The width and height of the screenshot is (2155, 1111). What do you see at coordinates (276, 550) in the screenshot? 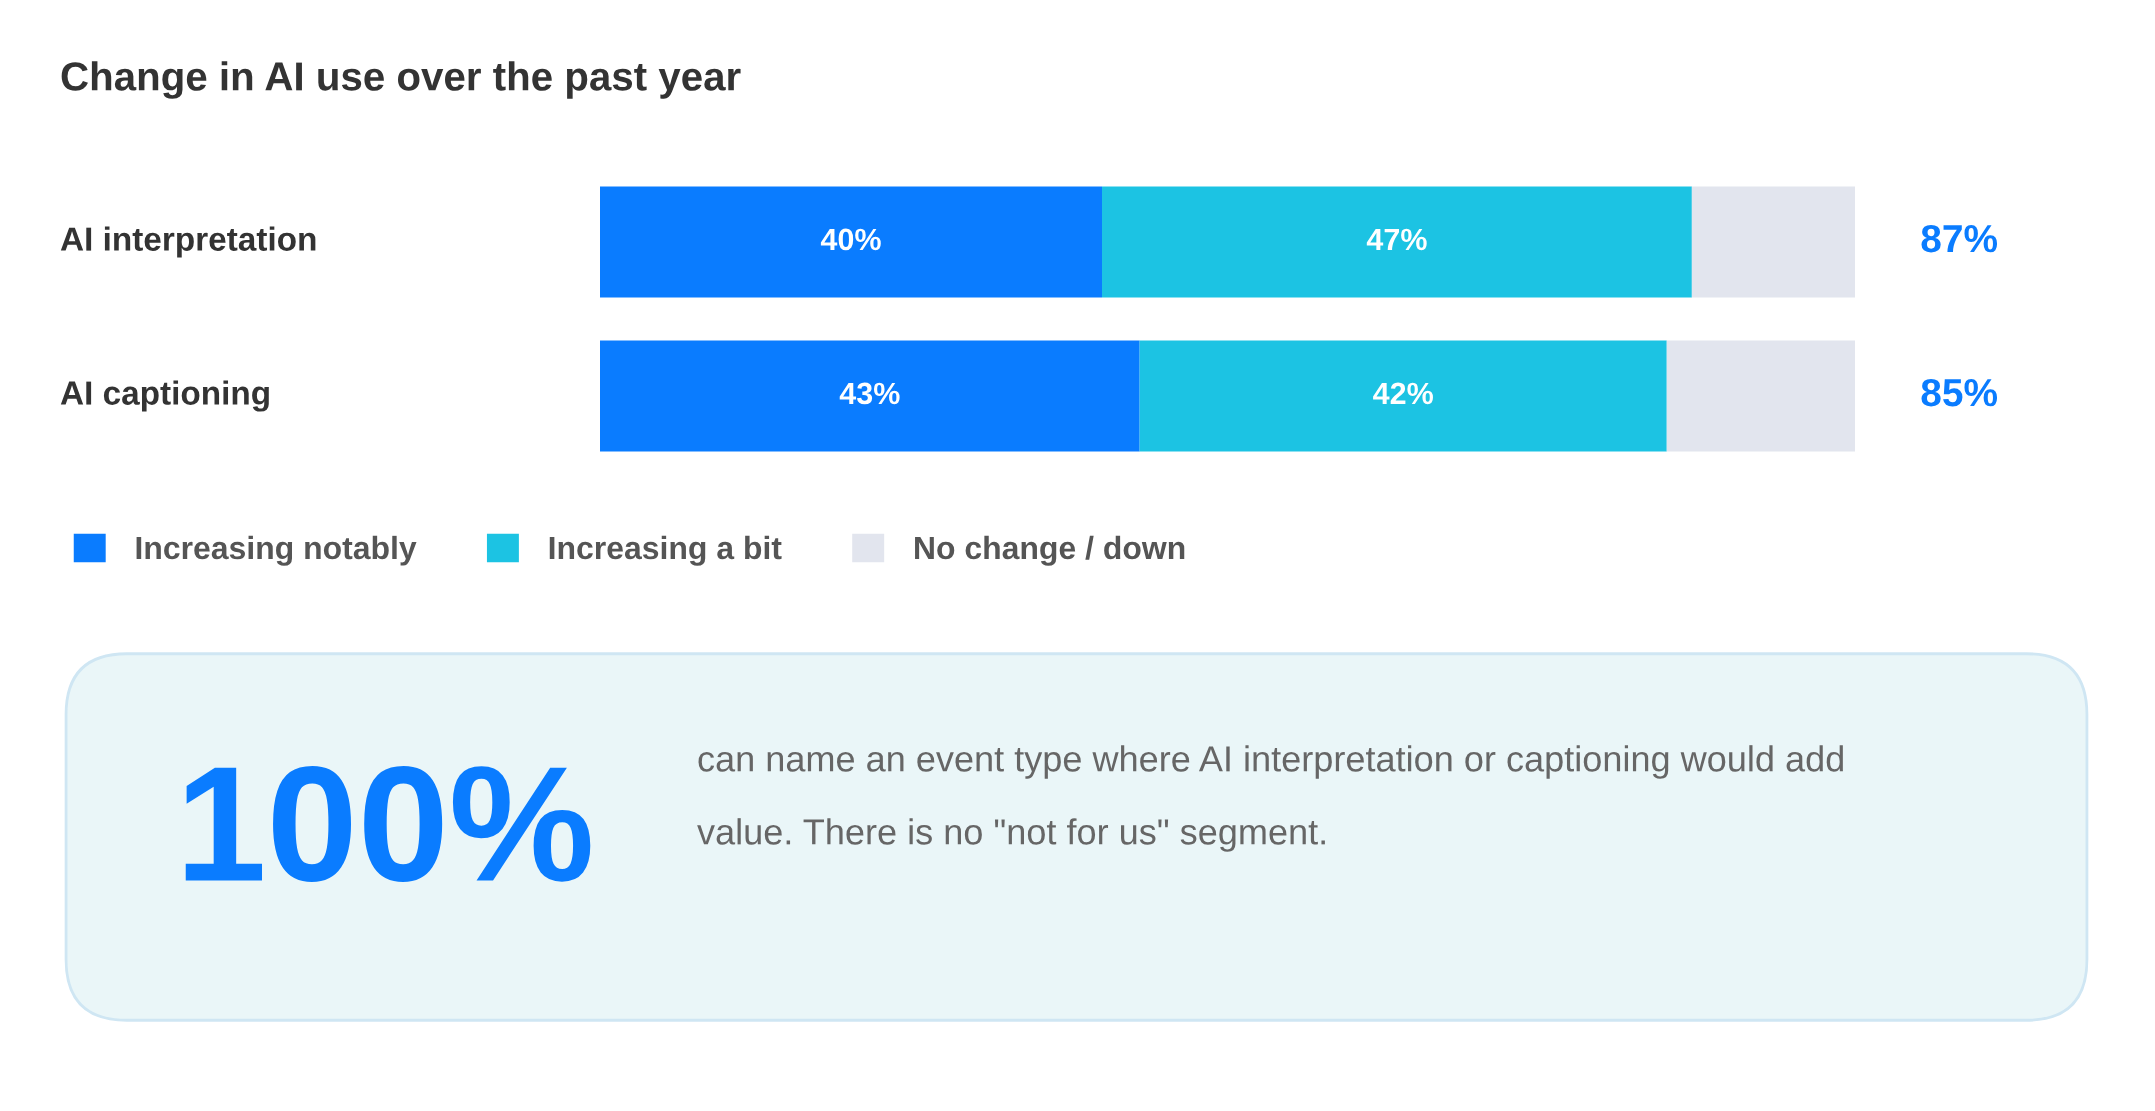
I see `legend-label: Increasing notably` at bounding box center [276, 550].